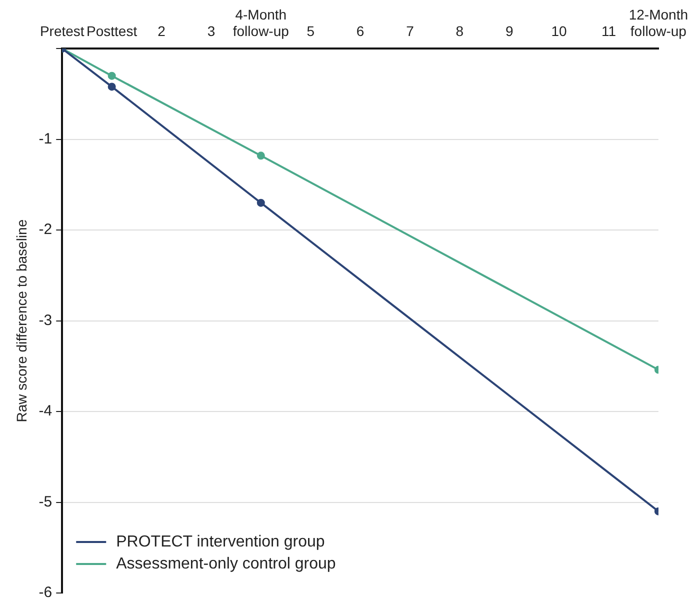 The image size is (691, 606). I want to click on x-tick-label: 3, so click(211, 31).